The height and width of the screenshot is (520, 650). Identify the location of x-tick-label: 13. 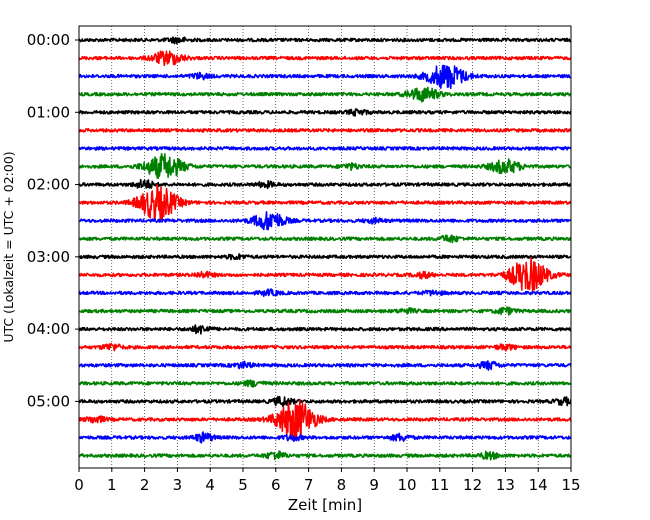
(505, 485).